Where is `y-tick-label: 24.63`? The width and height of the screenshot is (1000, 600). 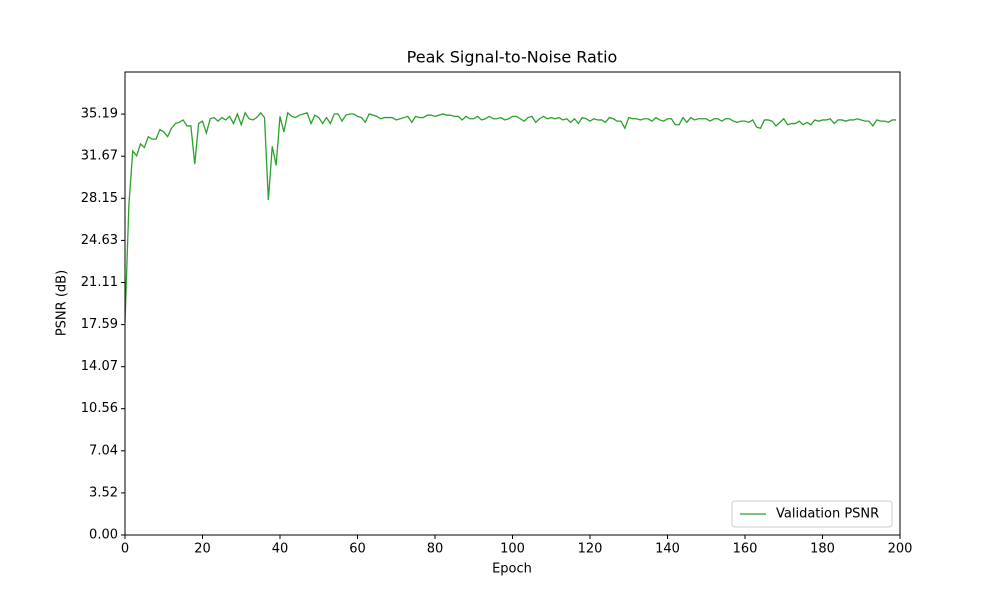 y-tick-label: 24.63 is located at coordinates (99, 240).